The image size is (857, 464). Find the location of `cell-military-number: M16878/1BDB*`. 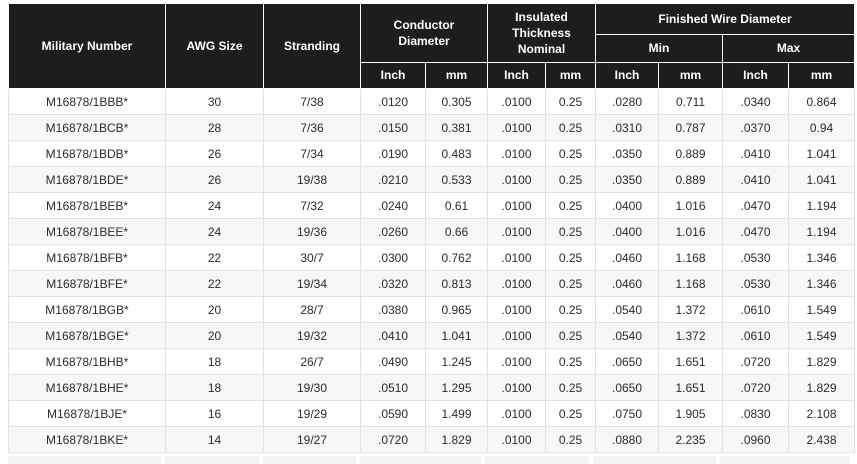

cell-military-number: M16878/1BDB* is located at coordinates (87, 153).